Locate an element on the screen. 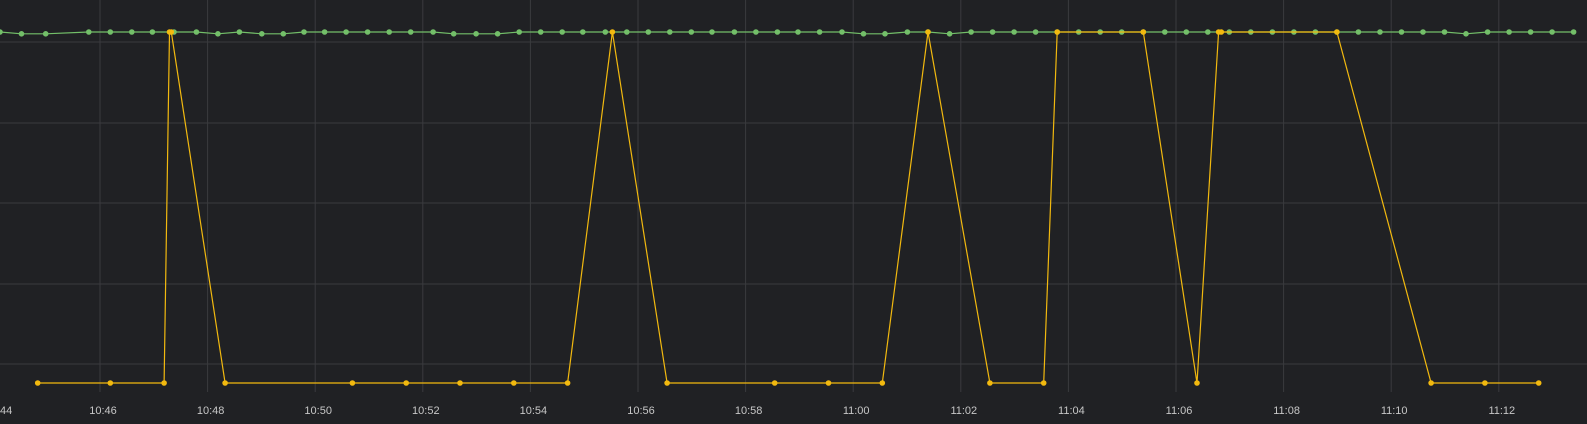 This screenshot has width=1587, height=424. x-tick-label: 11:00 is located at coordinates (856, 411).